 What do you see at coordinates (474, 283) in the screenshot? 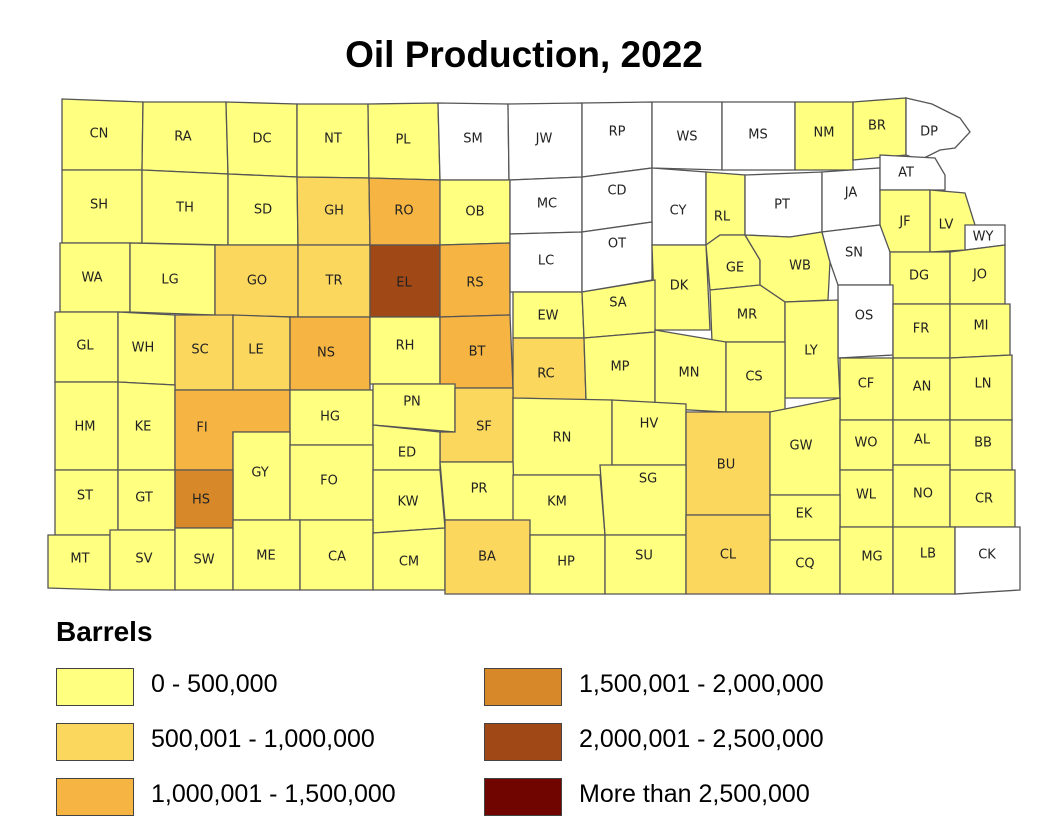
I see `county-label: RS` at bounding box center [474, 283].